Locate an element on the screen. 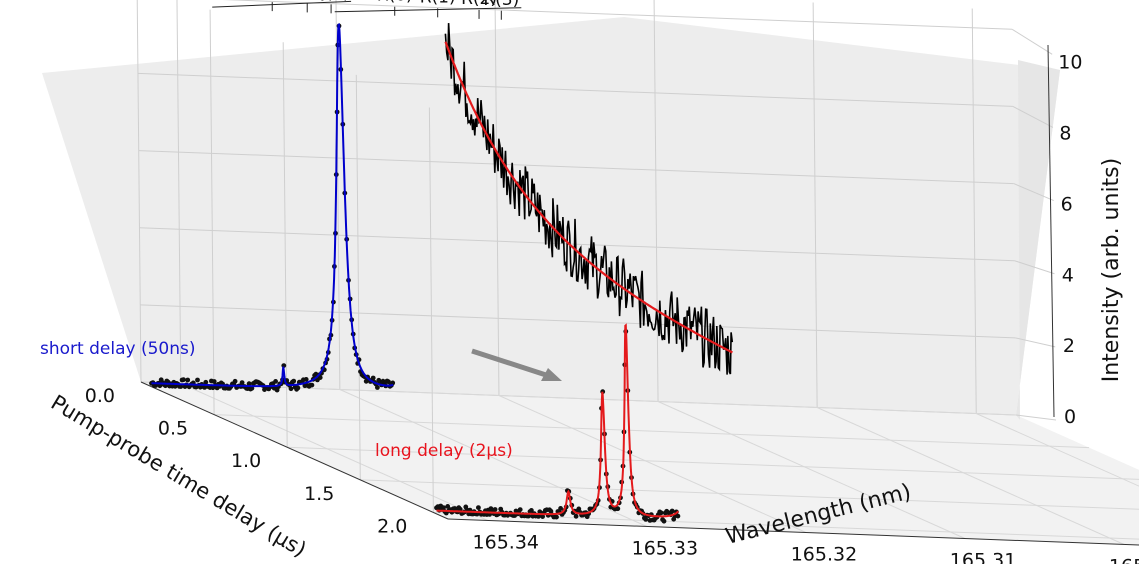 This screenshot has height=564, width=1139. z-axis-label: Intensity (arb. units) is located at coordinates (1111, 270).